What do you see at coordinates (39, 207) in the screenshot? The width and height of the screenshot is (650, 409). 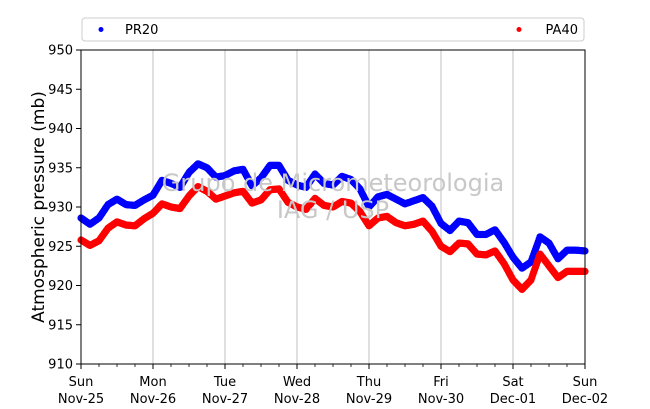 I see `y-axis-label: Atmospheric pressure (mb)` at bounding box center [39, 207].